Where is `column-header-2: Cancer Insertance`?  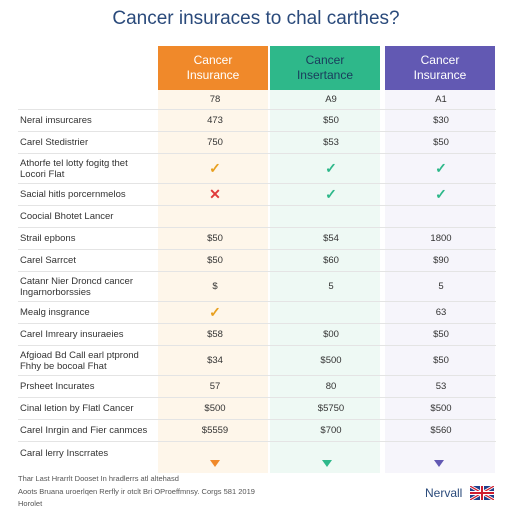
column-header-2: Cancer Insertance is located at coordinates (325, 68).